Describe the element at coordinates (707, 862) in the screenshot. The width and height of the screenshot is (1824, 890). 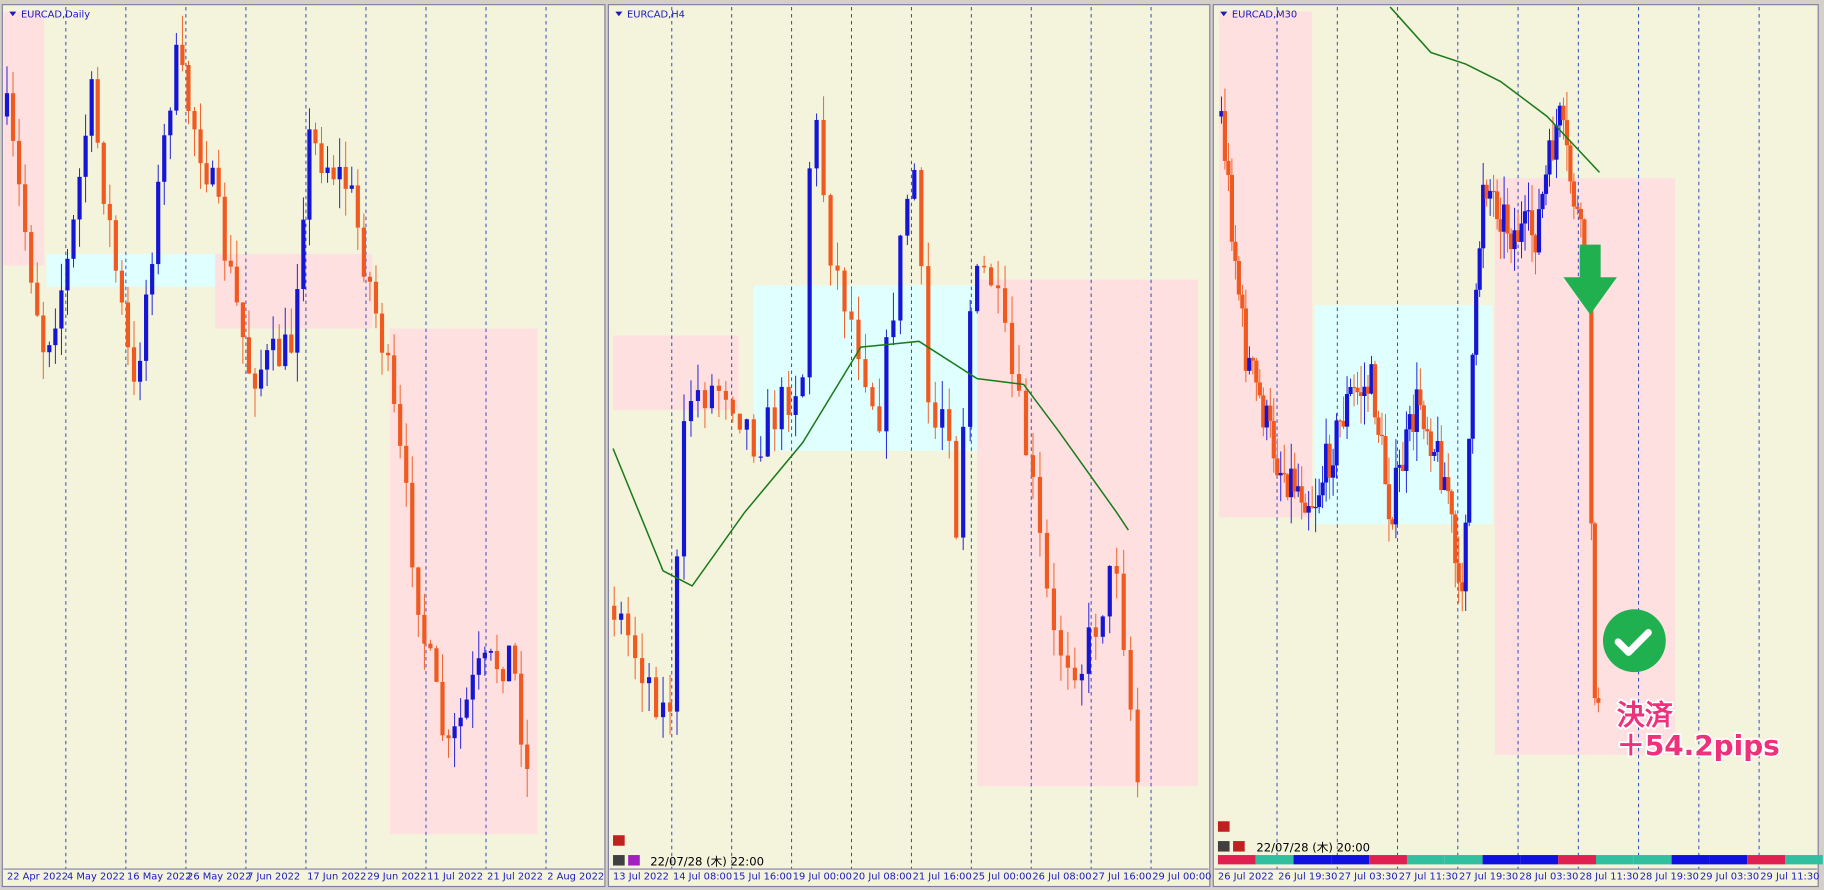
I see `timestamp: 22/07/28 (木) 22:00` at that location.